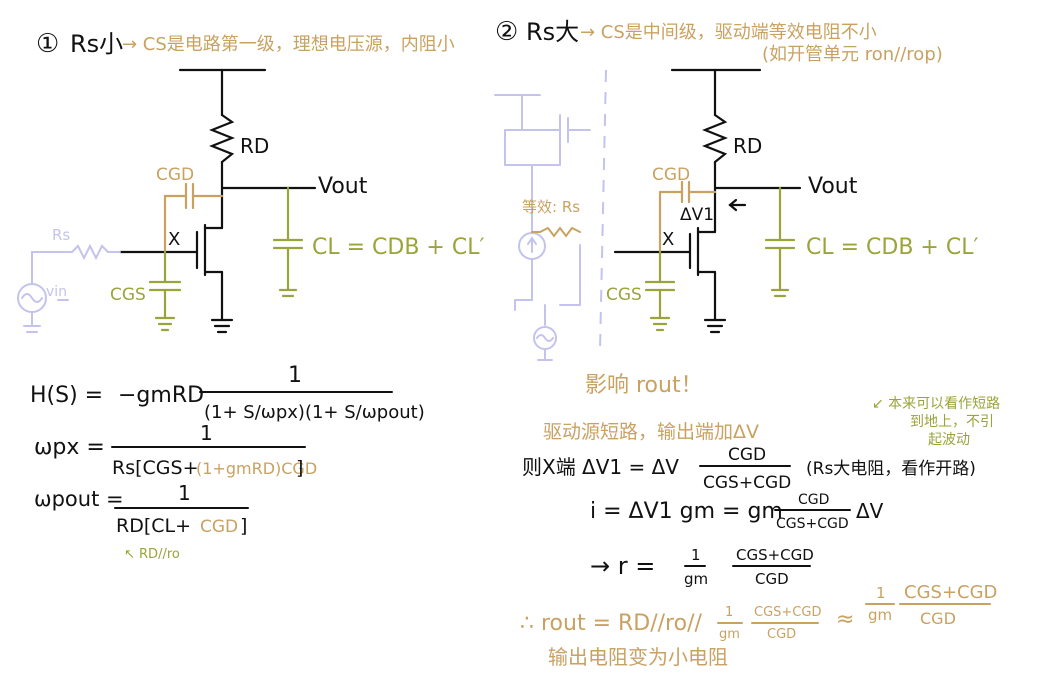 The image size is (1064, 676). I want to click on right-heading-note: → CS是中间级，驱动端等效电阻不小, so click(728, 32).